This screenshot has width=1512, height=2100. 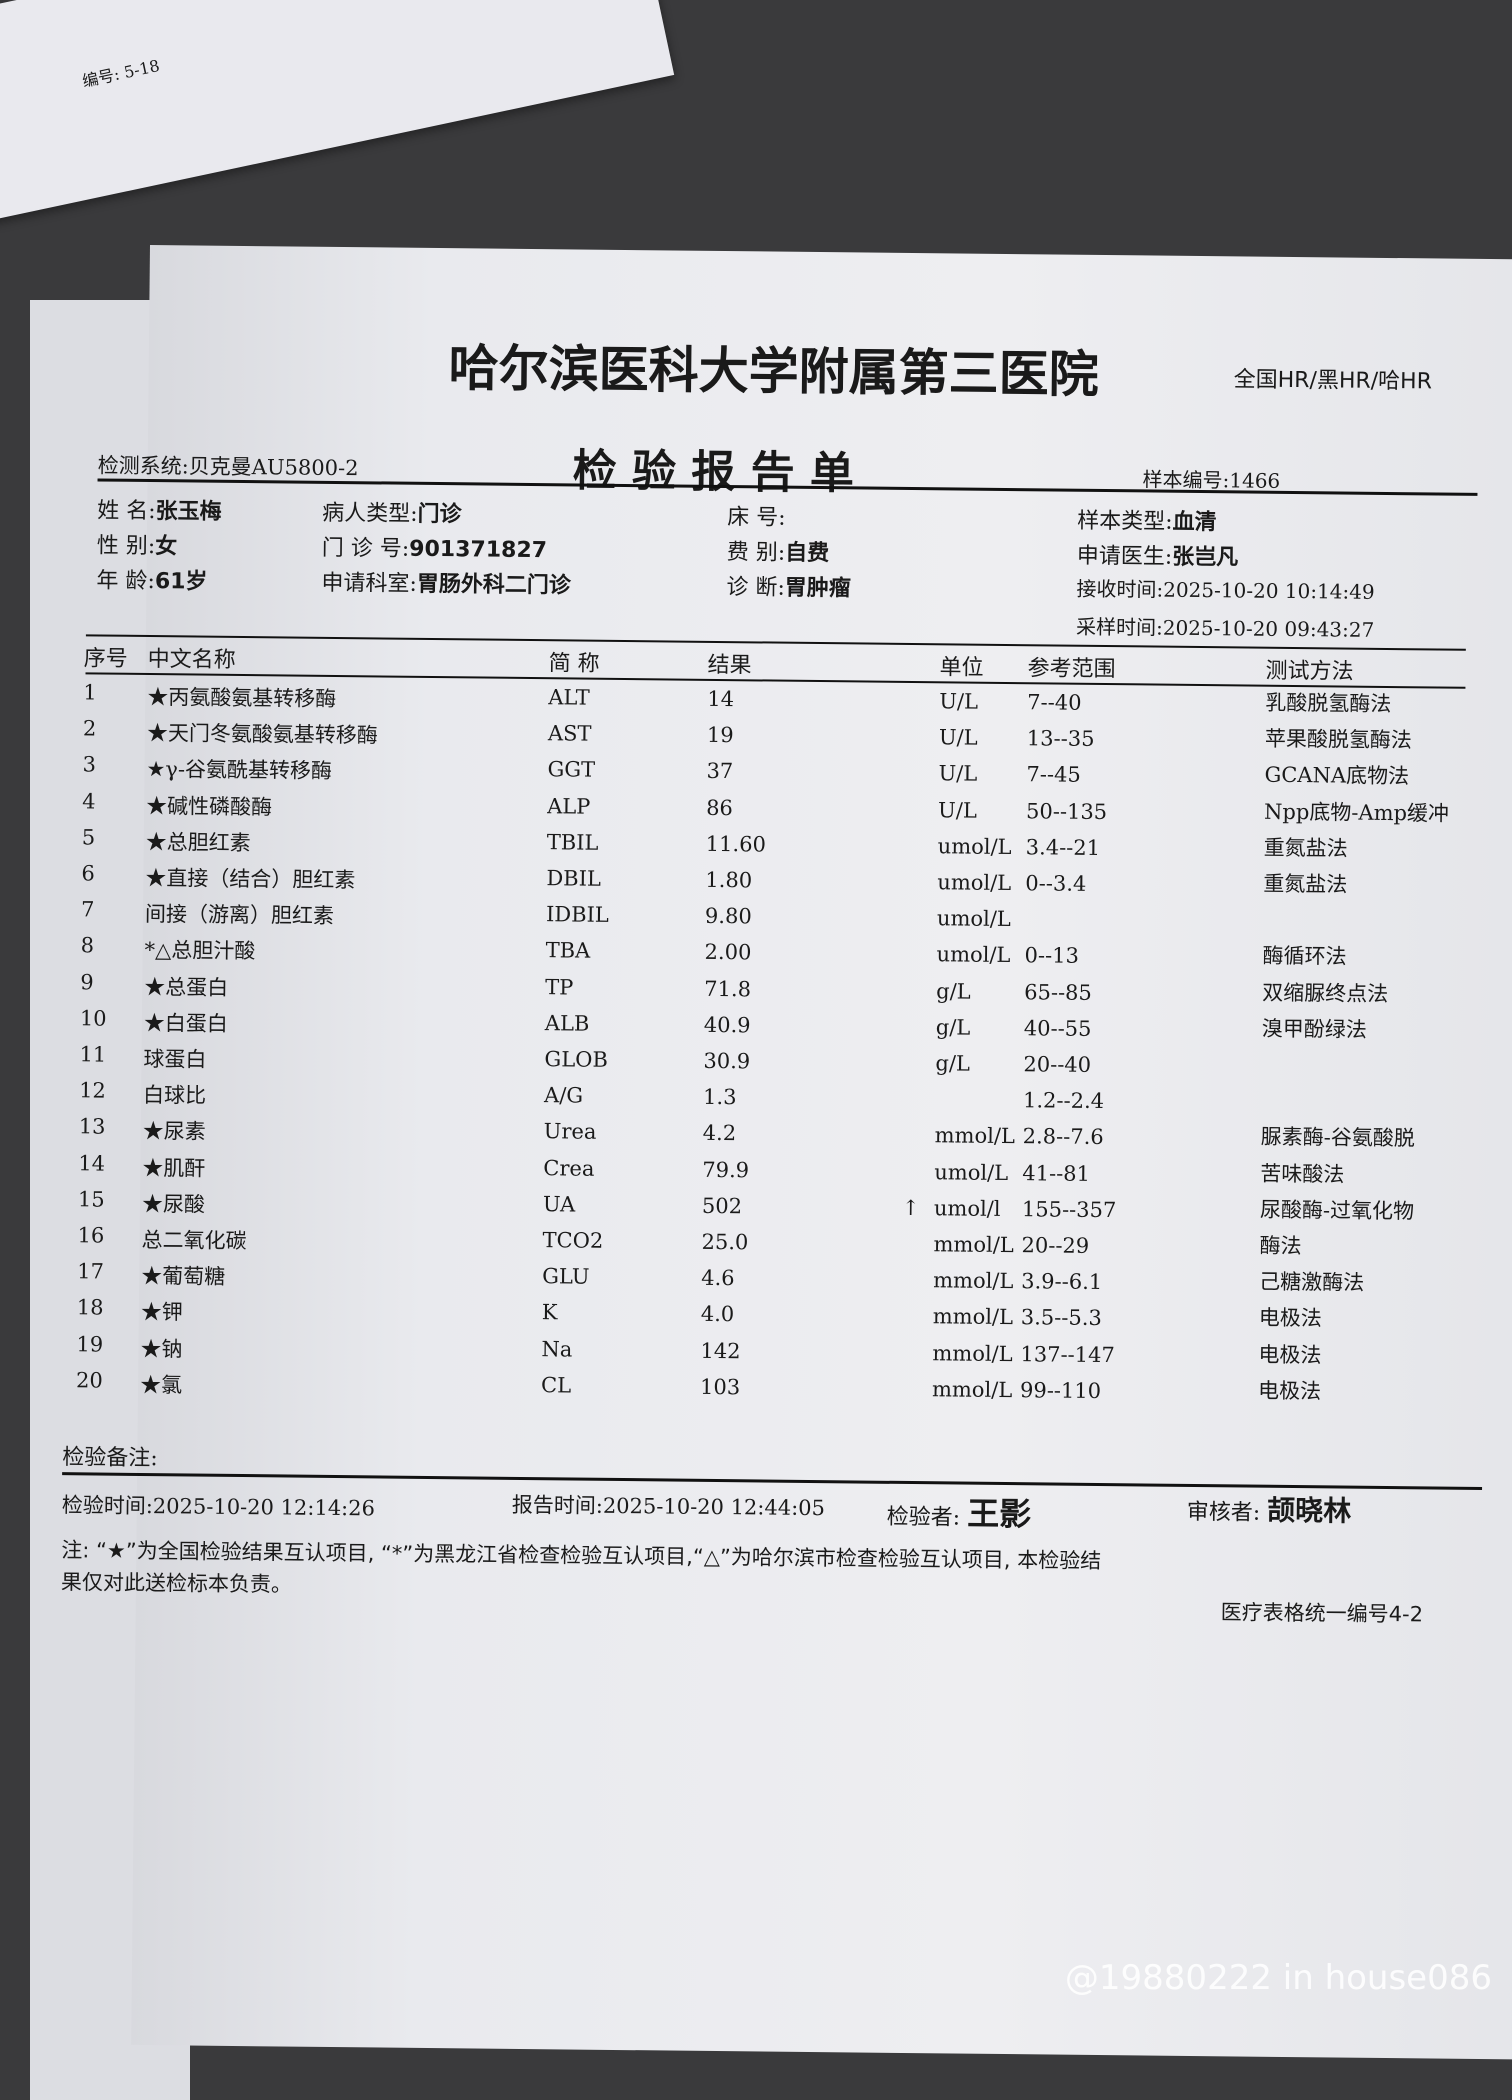 I want to click on cell-result: 103, so click(x=720, y=1387).